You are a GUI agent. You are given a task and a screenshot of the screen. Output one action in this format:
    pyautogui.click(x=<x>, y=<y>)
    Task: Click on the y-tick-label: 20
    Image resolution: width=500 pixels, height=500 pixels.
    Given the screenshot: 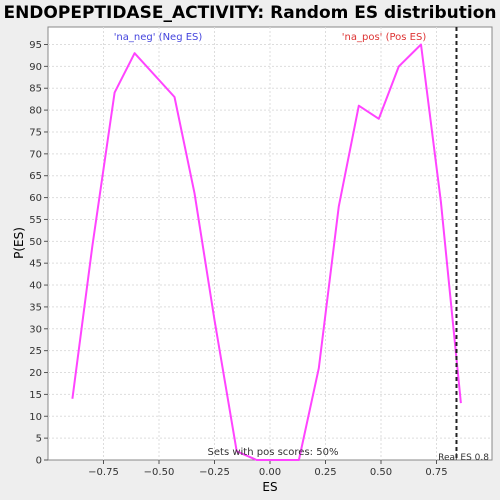 What is the action you would take?
    pyautogui.click(x=35, y=373)
    